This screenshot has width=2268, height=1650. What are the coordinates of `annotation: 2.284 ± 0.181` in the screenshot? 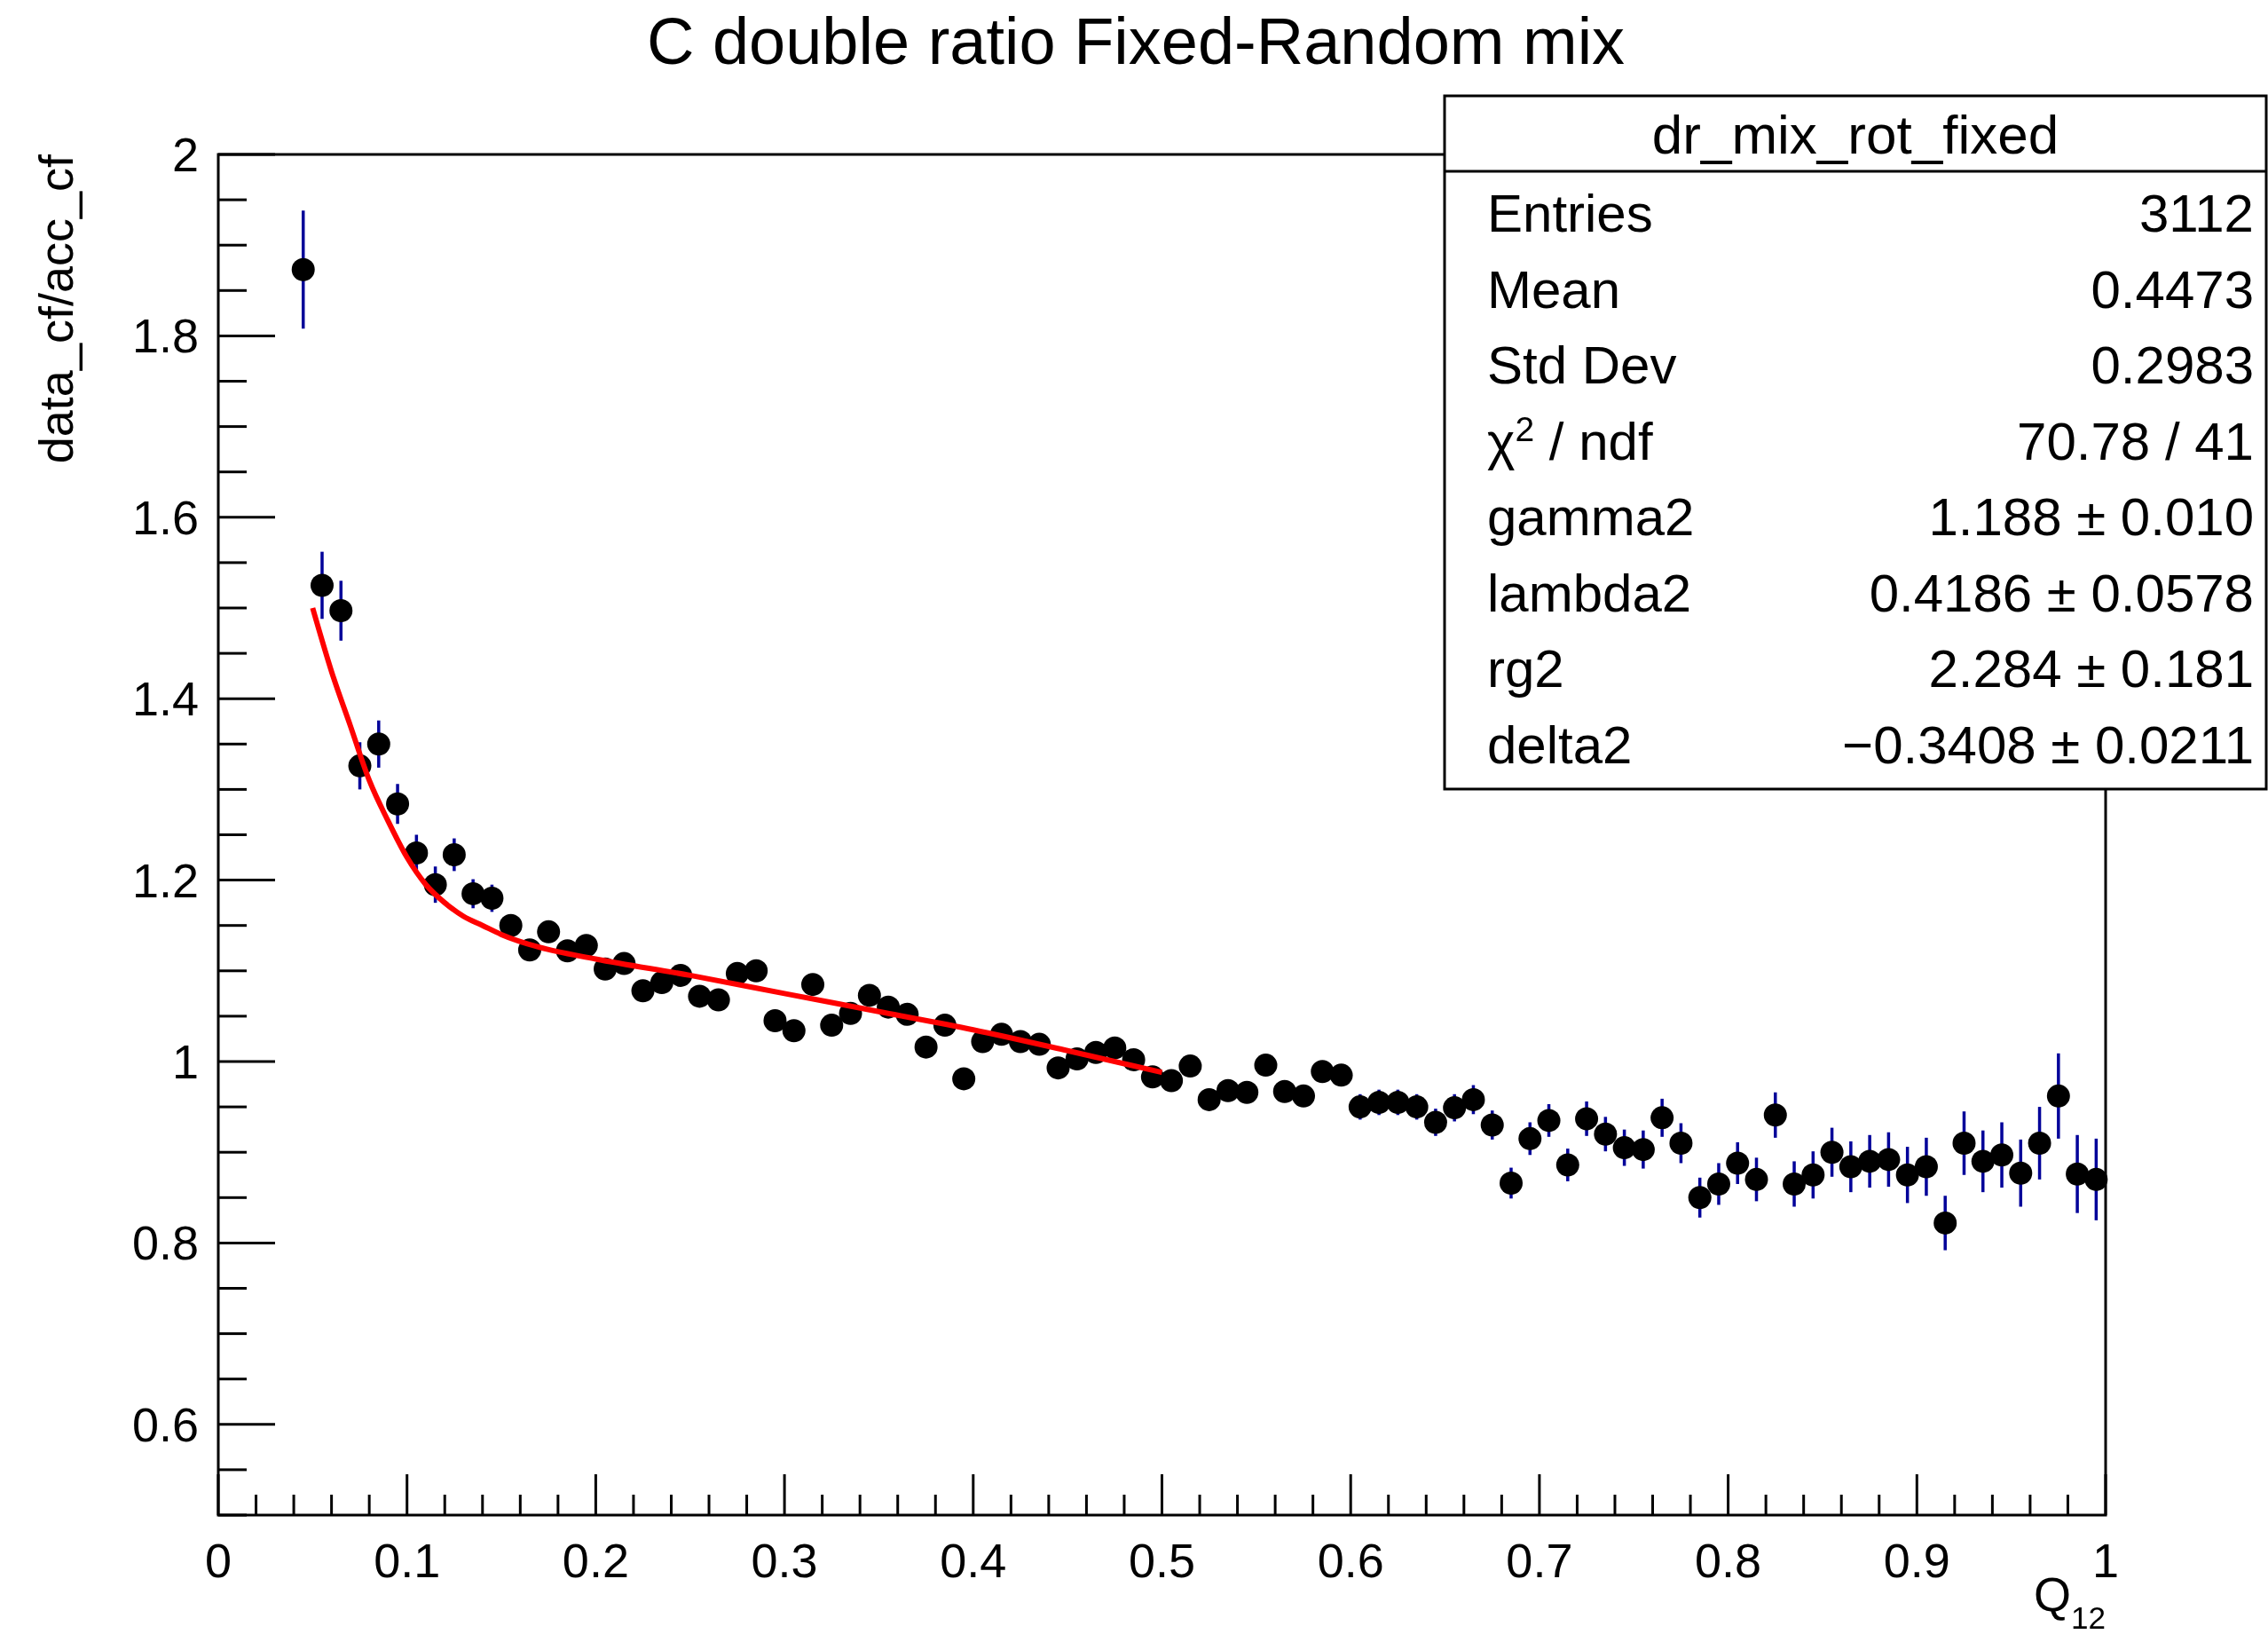 It's located at (2091, 669).